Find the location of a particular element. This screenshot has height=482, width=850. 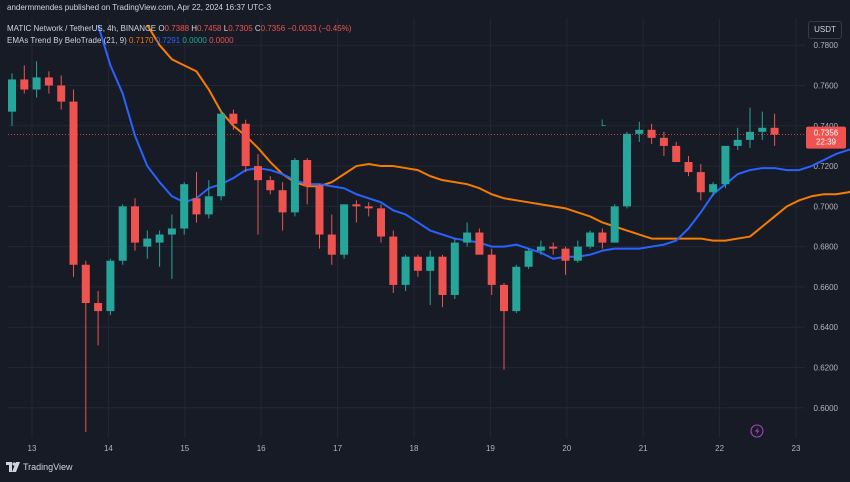

indicator-value-2: 0.7291 is located at coordinates (168, 40).